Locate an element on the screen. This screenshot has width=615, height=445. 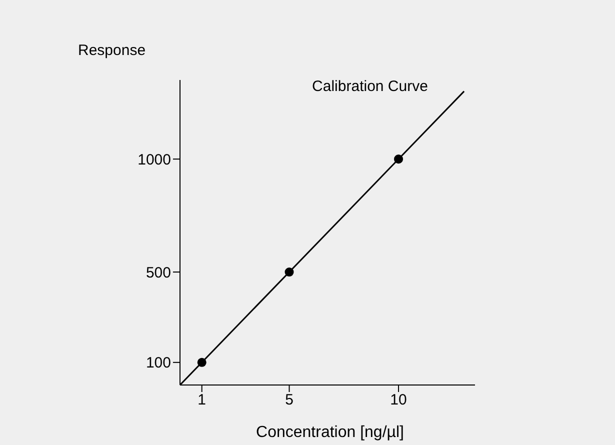
x-tick-label: 10 is located at coordinates (398, 400).